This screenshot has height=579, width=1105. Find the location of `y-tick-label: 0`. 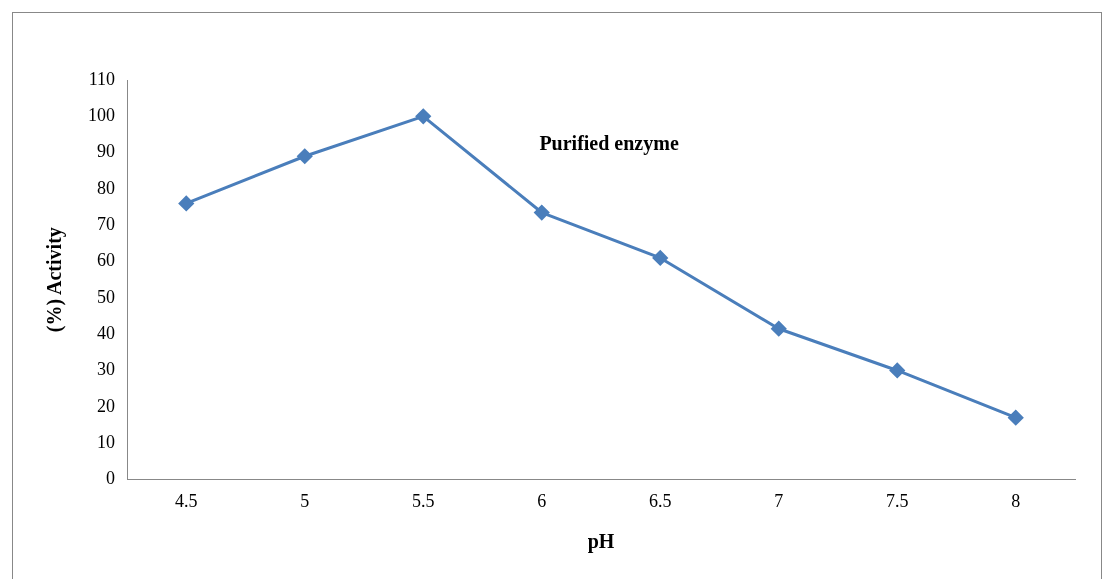

y-tick-label: 0 is located at coordinates (110, 478).